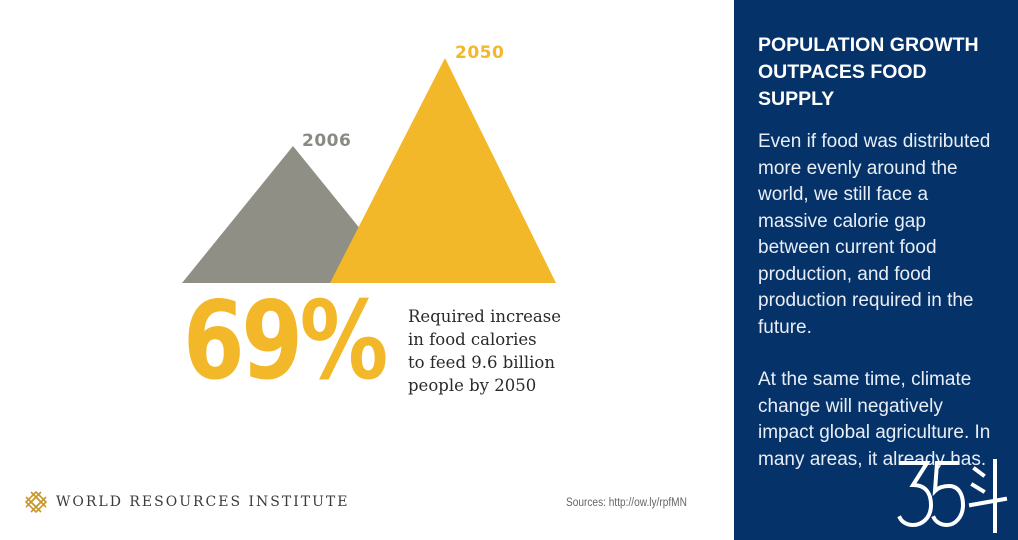  Describe the element at coordinates (472, 385) in the screenshot. I see `caption-line: people by 2050` at that location.